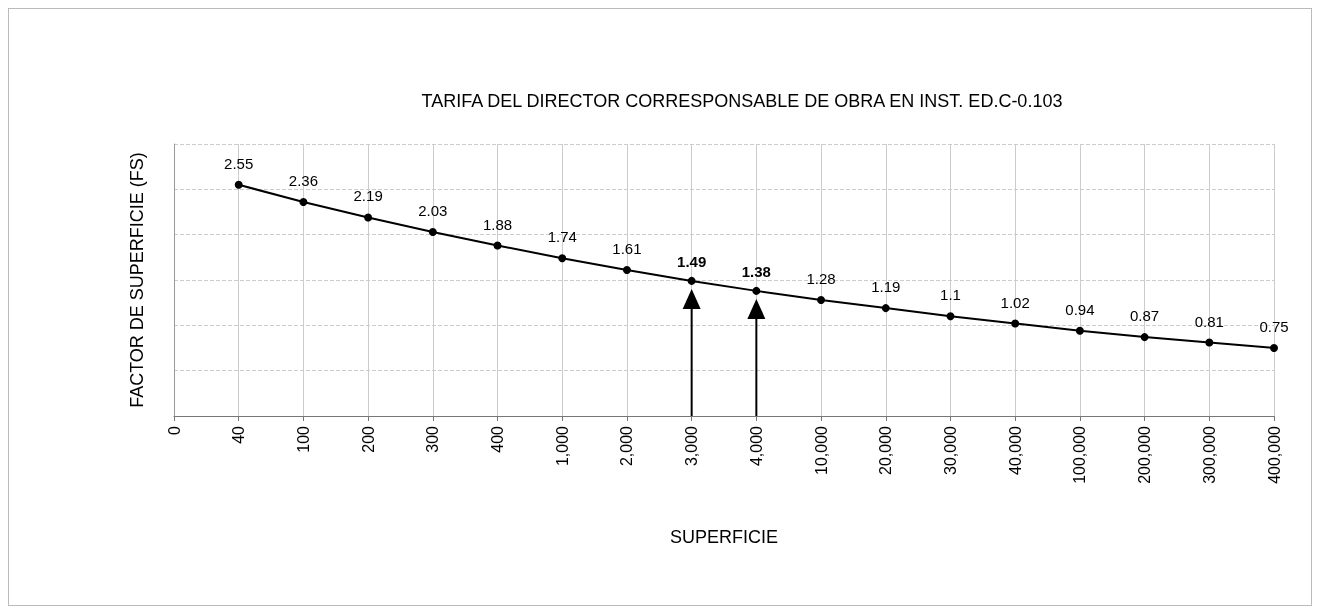  I want to click on x-tick-label: 100,000, so click(1080, 454).